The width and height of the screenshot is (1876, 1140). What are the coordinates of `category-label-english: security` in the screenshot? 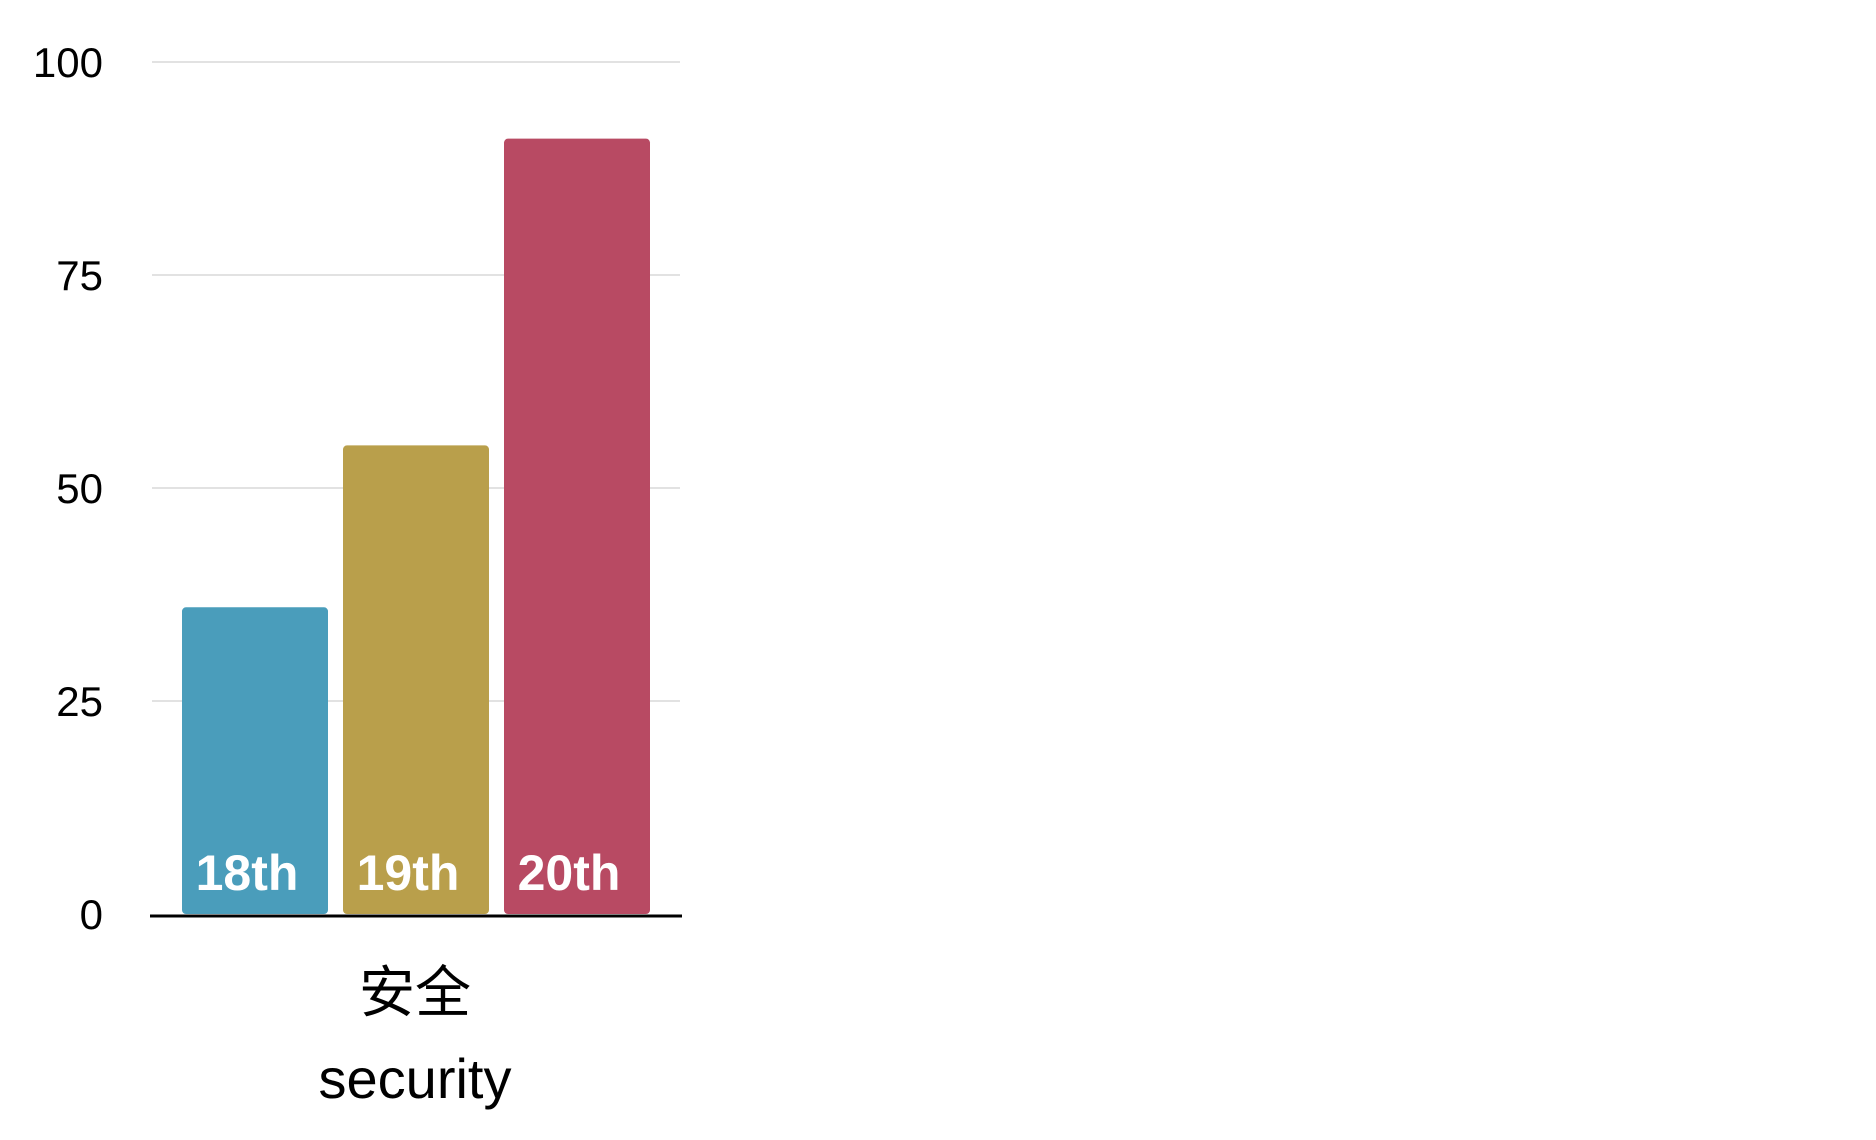 It's located at (415, 1078).